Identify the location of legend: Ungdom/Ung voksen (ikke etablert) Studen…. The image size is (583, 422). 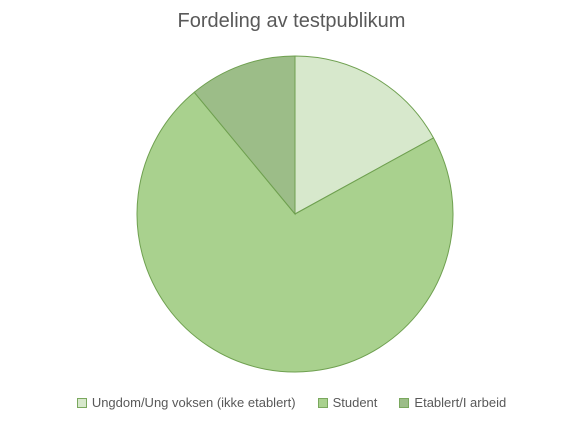
(291, 402).